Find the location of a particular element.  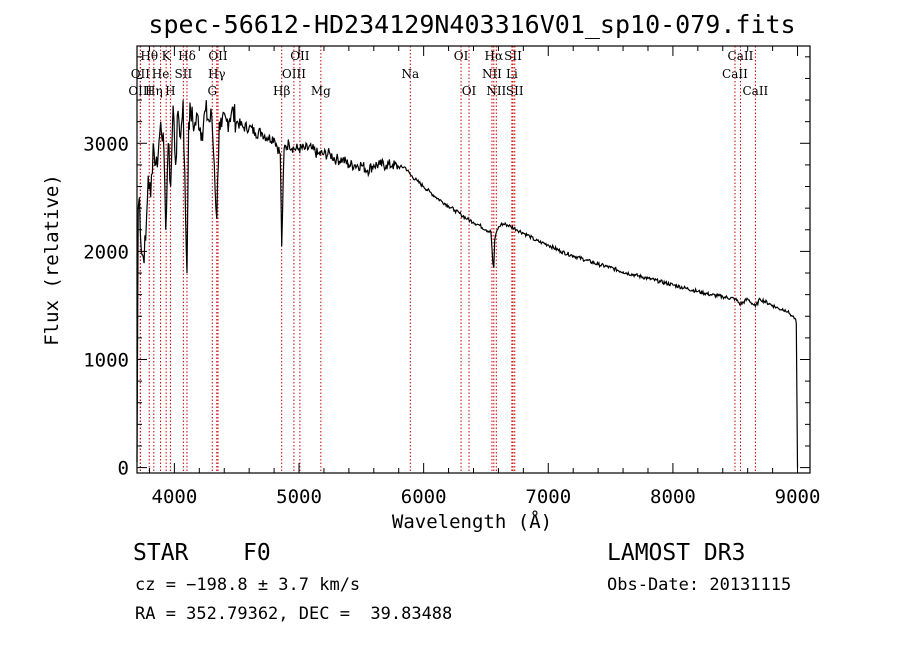

x-tick-label-1: 5000 is located at coordinates (299, 497).